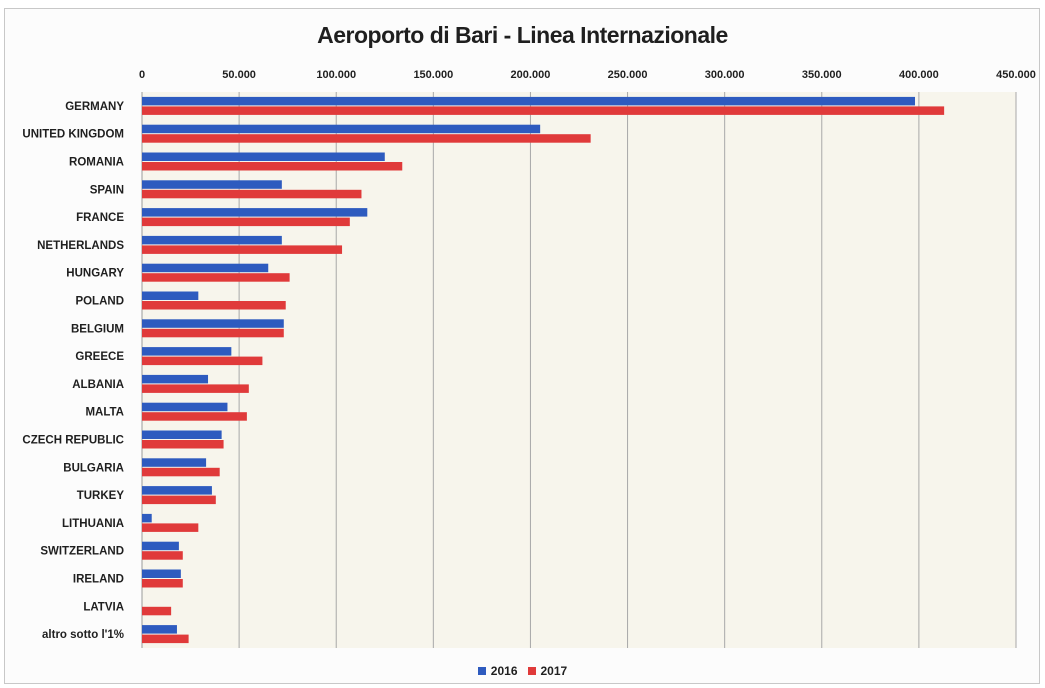 This screenshot has height=688, width=1045. Describe the element at coordinates (142, 75) in the screenshot. I see `x-tick-label: 0` at that location.